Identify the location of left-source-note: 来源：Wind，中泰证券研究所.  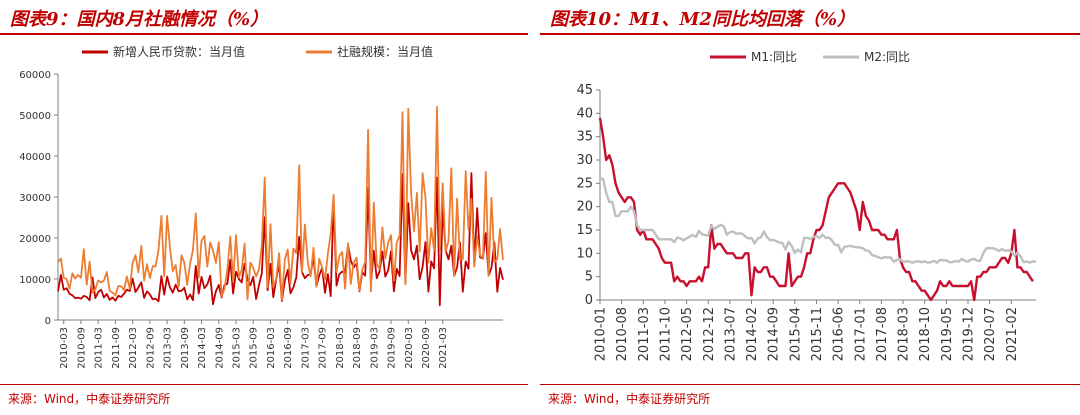
(89, 399).